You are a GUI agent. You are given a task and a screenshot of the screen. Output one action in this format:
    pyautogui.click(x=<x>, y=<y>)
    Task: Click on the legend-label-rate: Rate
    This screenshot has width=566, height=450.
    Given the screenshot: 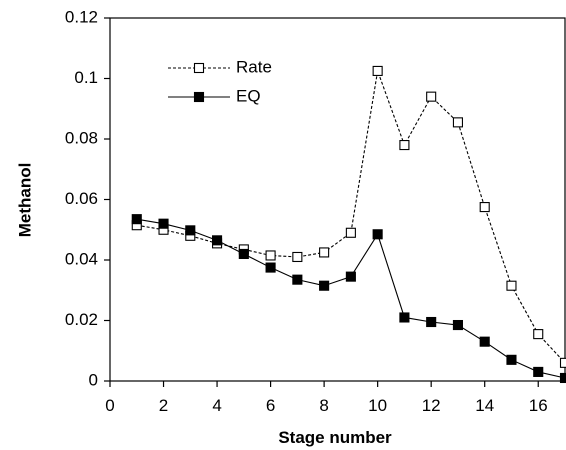 What is the action you would take?
    pyautogui.click(x=254, y=66)
    